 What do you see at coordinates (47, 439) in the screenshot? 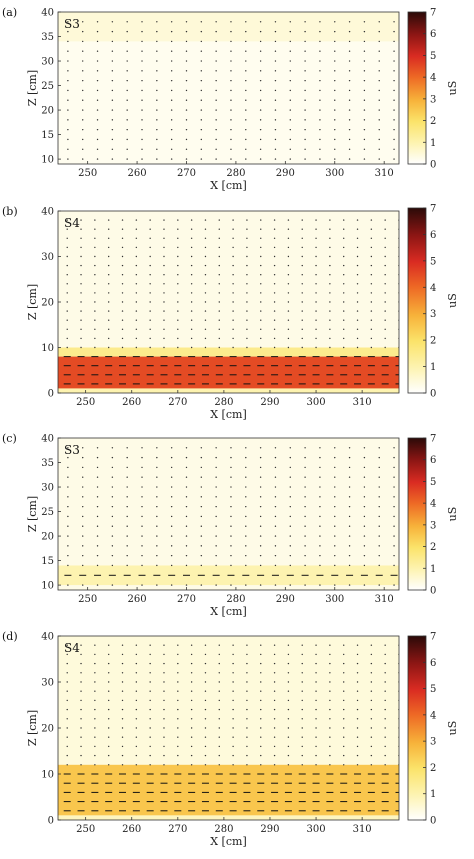
I see `y-tick-label: 40` at bounding box center [47, 439].